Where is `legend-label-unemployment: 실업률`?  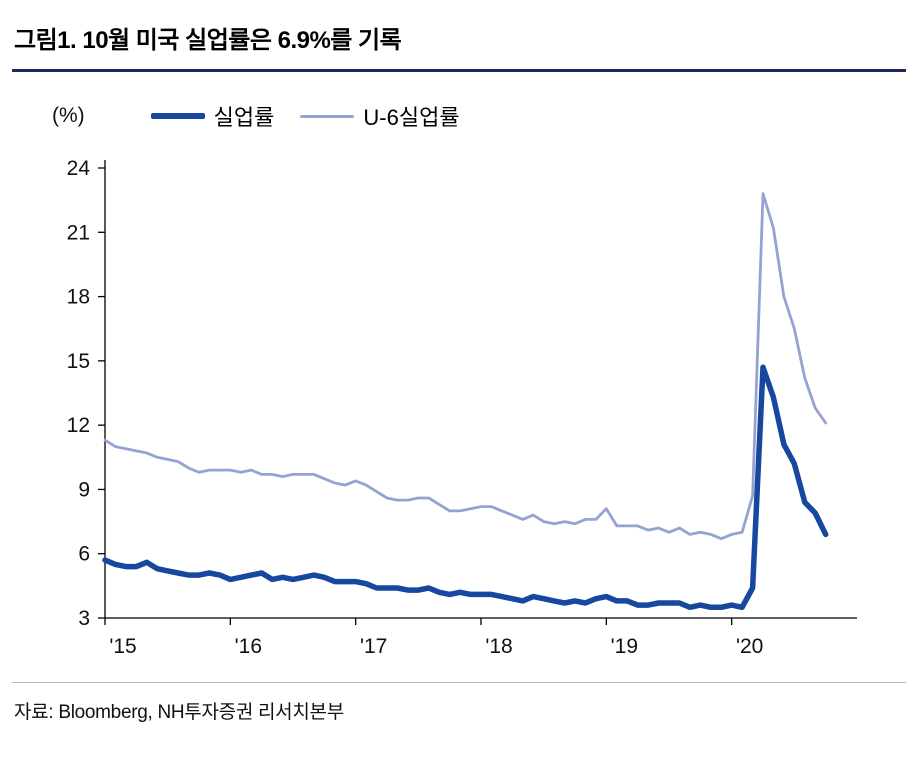
legend-label-unemployment: 실업률 is located at coordinates (244, 117).